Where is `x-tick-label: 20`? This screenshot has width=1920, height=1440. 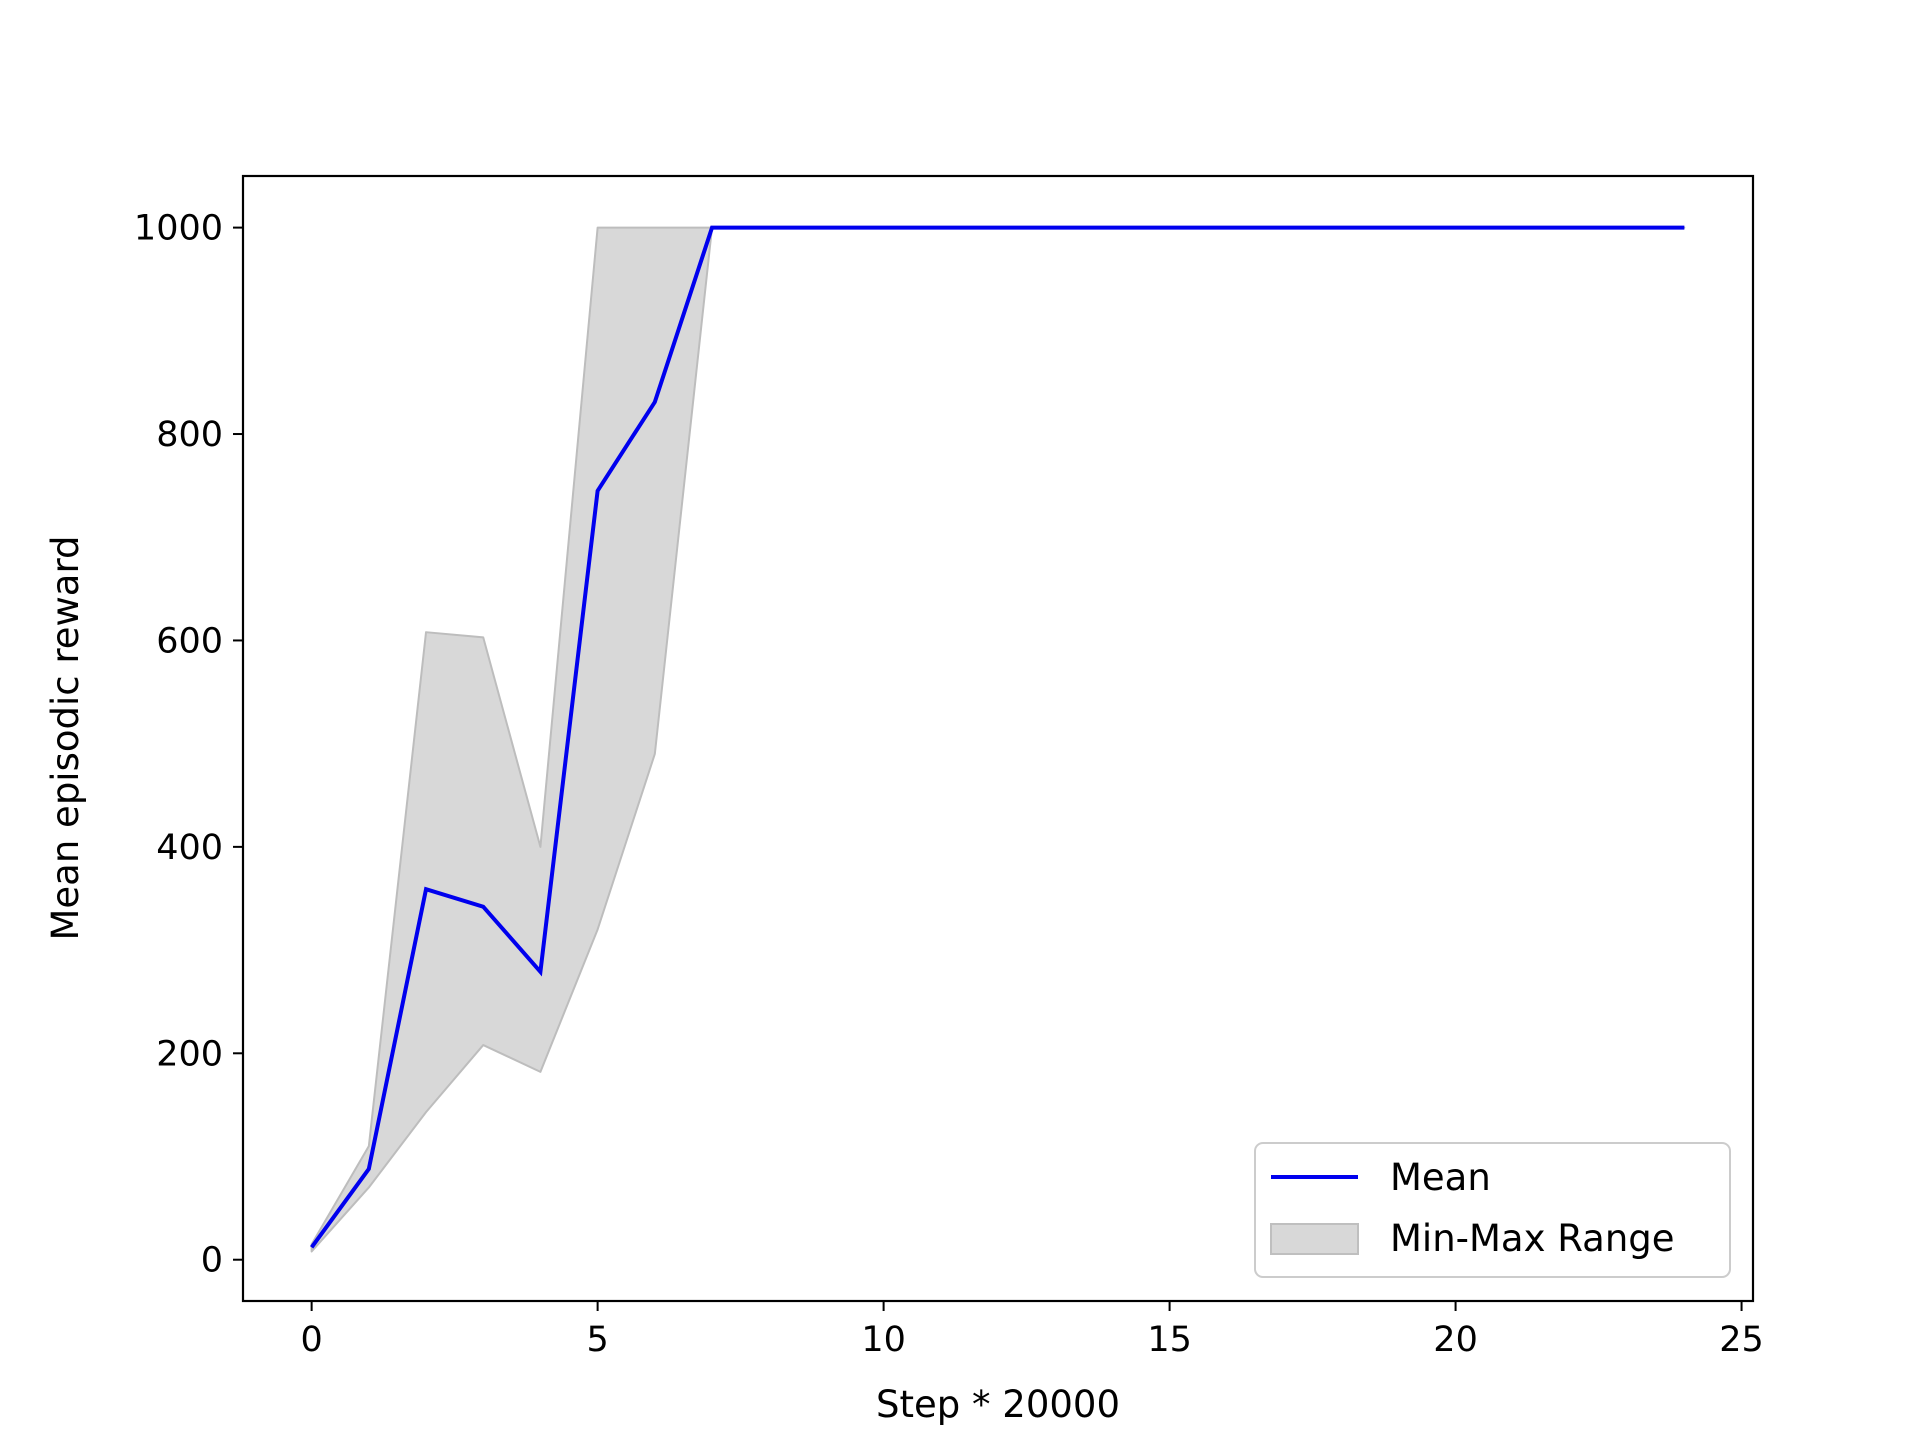 x-tick-label: 20 is located at coordinates (1455, 1340).